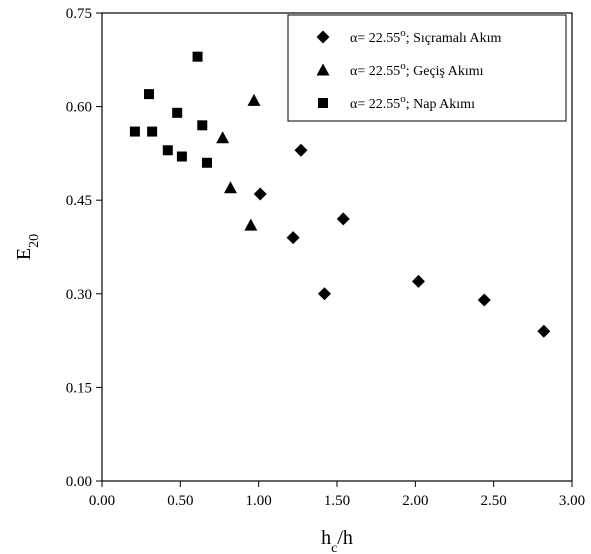 This screenshot has width=591, height=554. Describe the element at coordinates (79, 388) in the screenshot. I see `y-tick-label: 0.15` at that location.